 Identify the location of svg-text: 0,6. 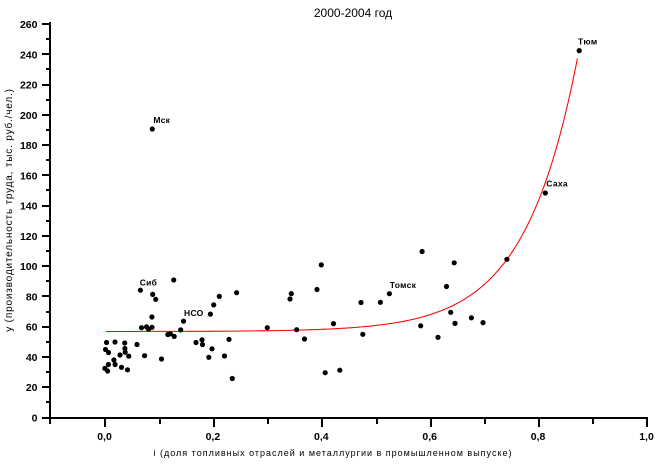
(429, 437).